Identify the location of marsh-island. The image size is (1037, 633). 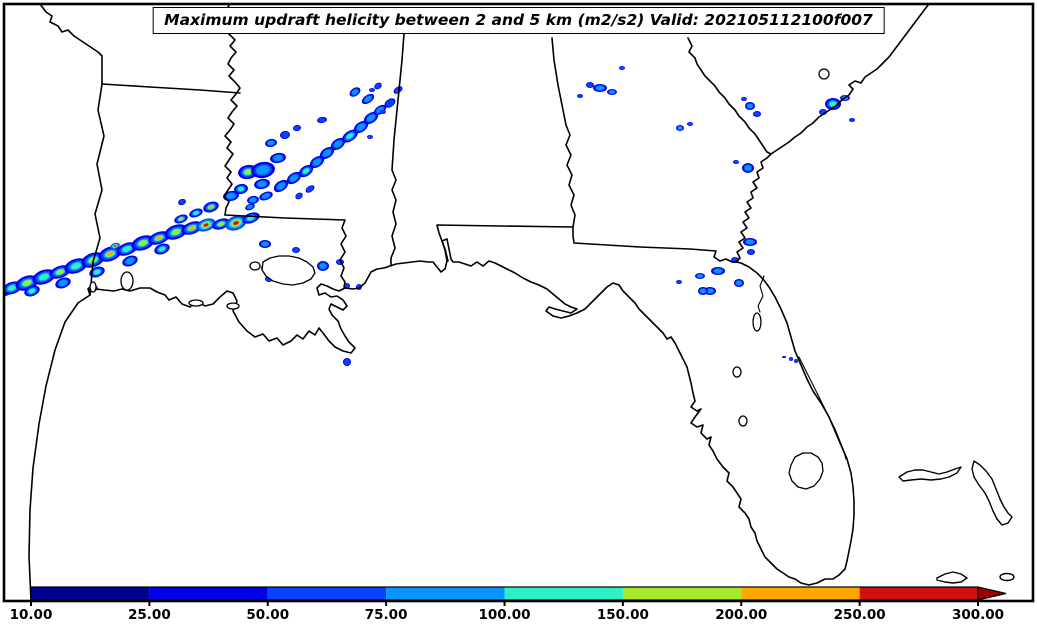
(196, 303).